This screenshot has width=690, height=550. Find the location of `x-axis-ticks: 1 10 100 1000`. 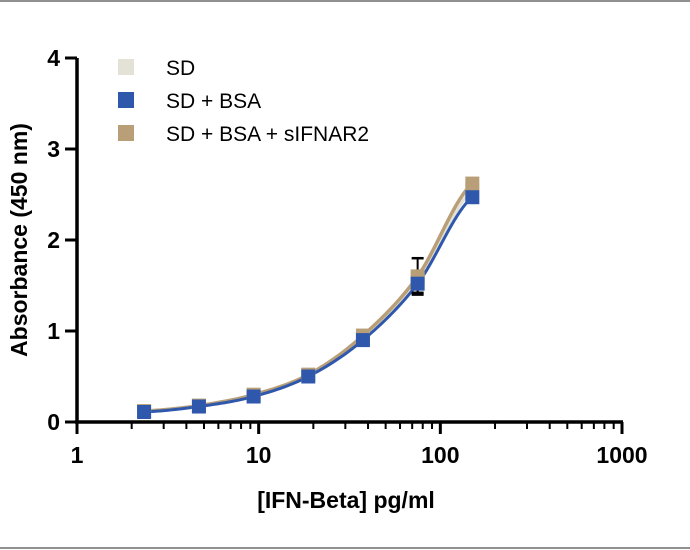

x-axis-ticks: 1 10 100 1000 is located at coordinates (359, 445).